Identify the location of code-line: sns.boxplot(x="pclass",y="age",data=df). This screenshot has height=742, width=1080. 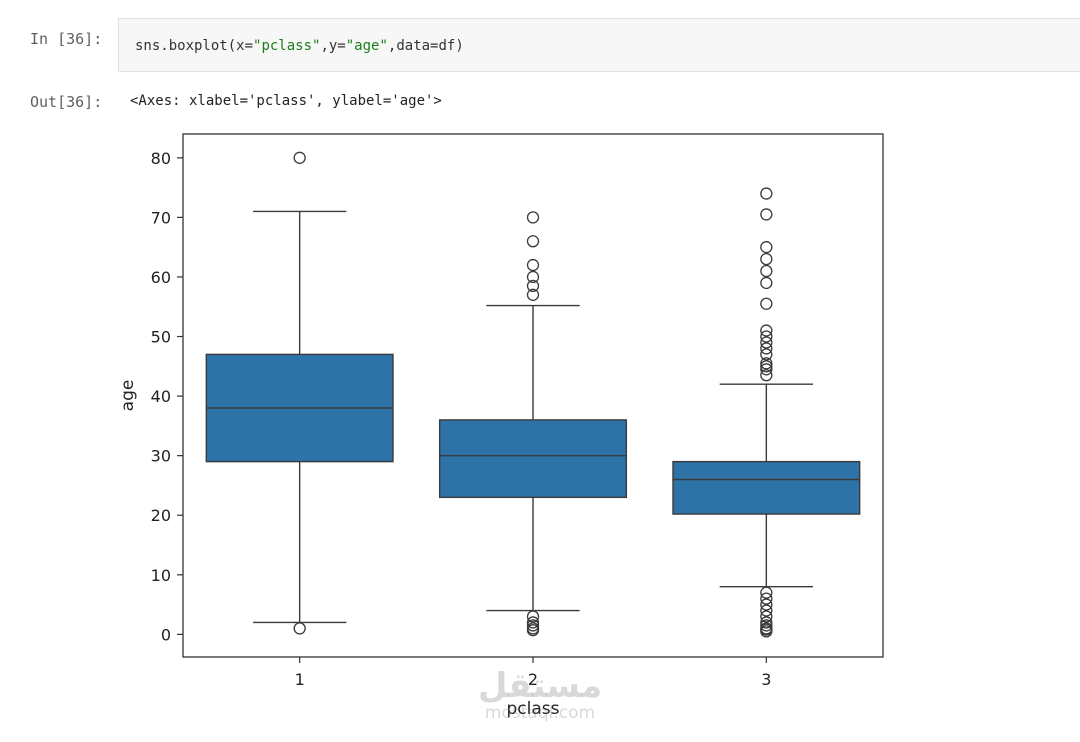
(299, 46).